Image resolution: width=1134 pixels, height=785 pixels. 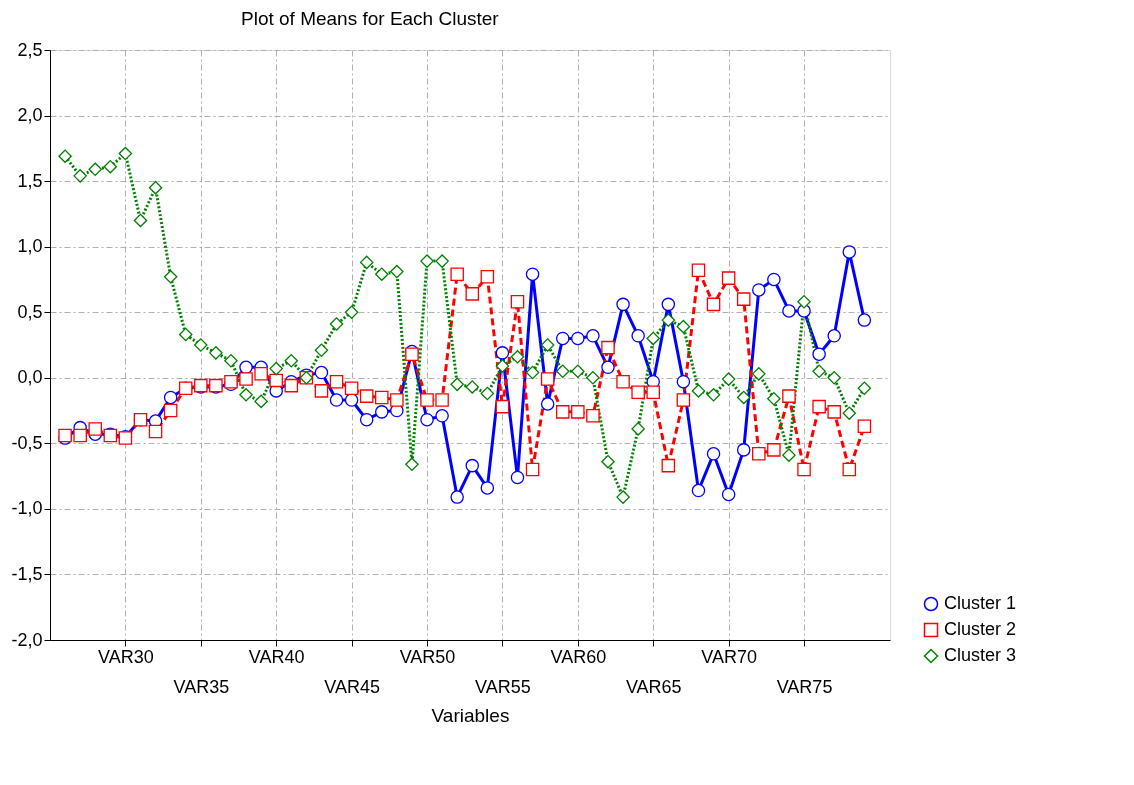 What do you see at coordinates (30, 311) in the screenshot?
I see `y-tick-label: 0,5` at bounding box center [30, 311].